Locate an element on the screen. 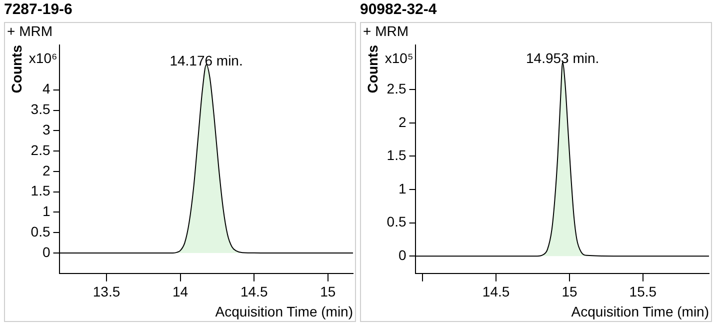 The width and height of the screenshot is (718, 325). annotation: 14.176 min. is located at coordinates (206, 60).